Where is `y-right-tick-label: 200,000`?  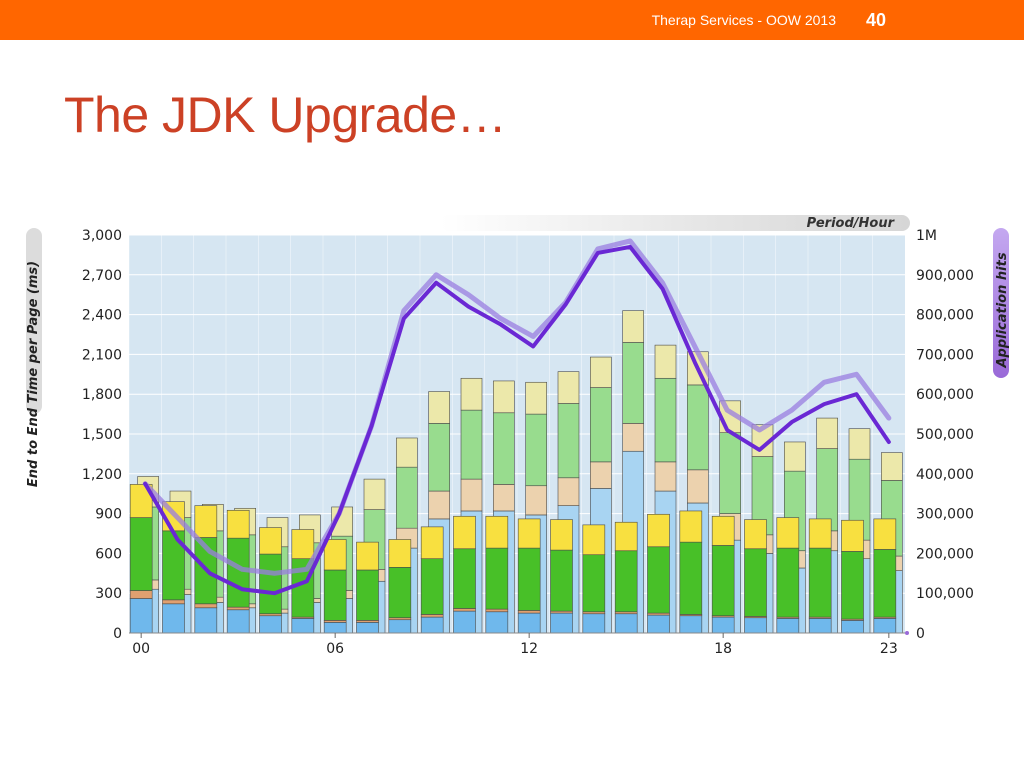
y-right-tick-label: 200,000 is located at coordinates (945, 554).